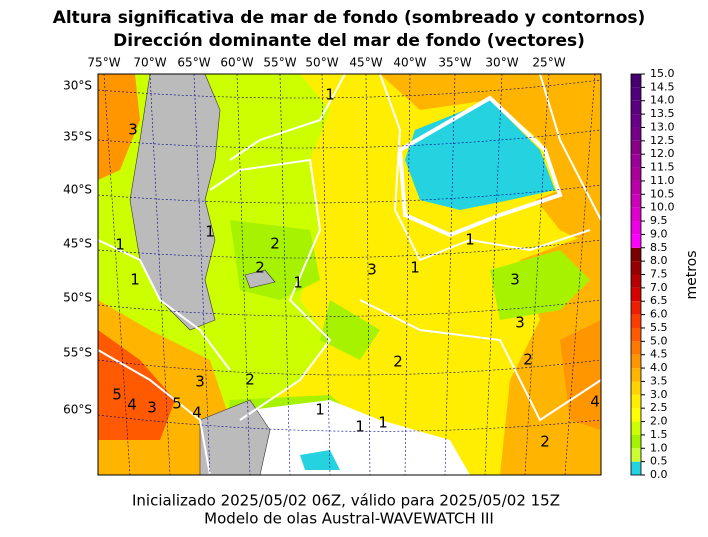 This screenshot has width=708, height=537. I want to click on colorbar-tick-label: 2.0, so click(659, 421).